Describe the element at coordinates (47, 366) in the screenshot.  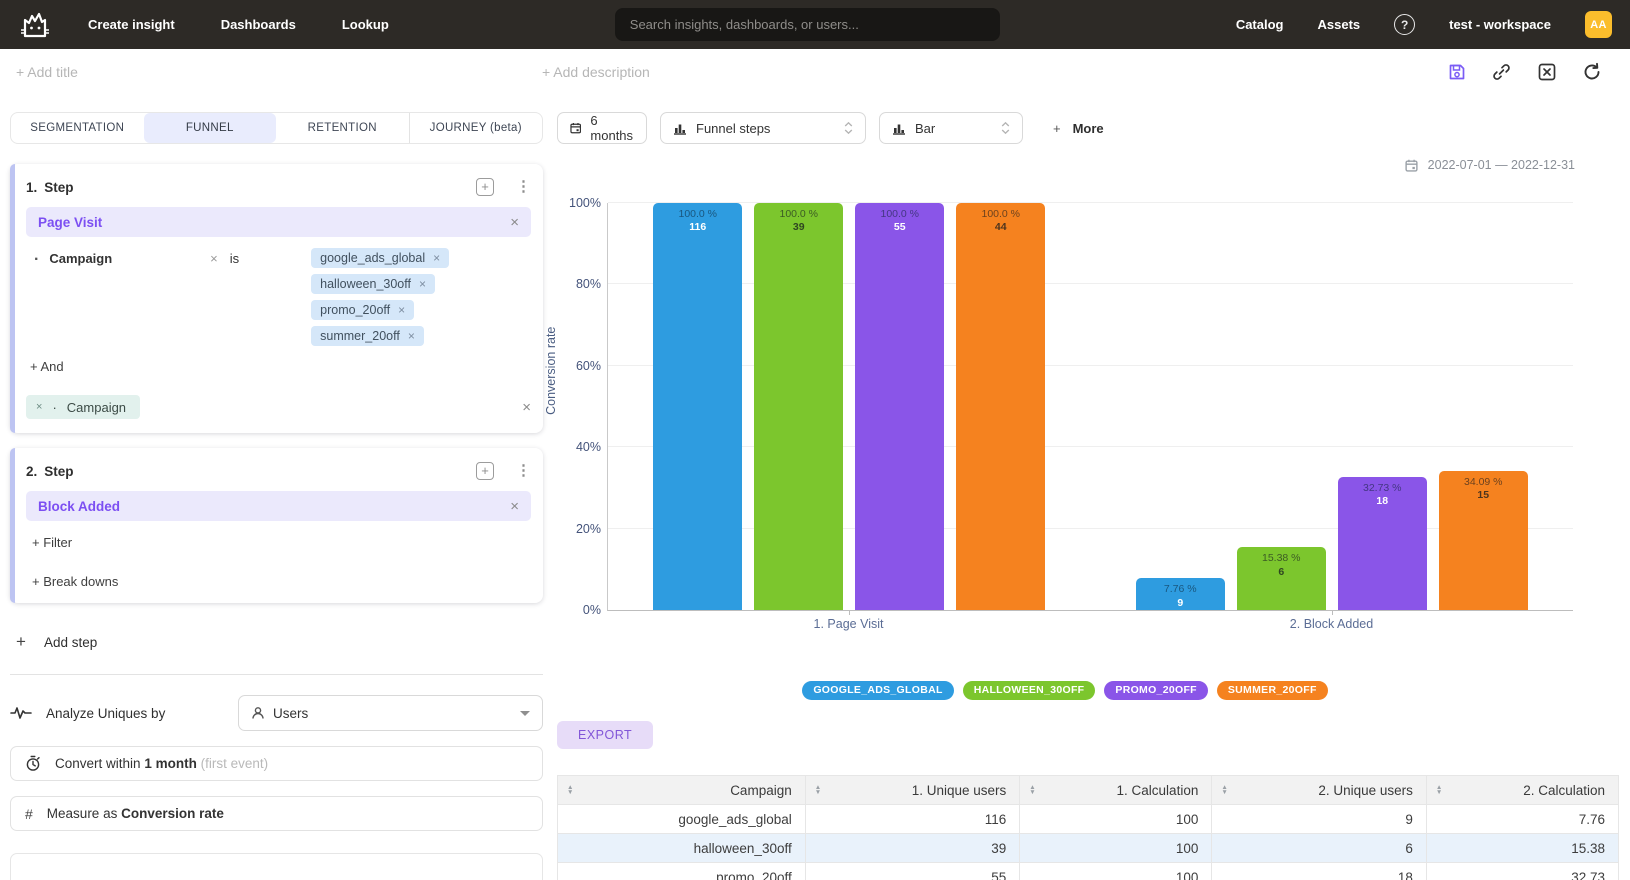
I see `add-and-condition: + And` at that location.